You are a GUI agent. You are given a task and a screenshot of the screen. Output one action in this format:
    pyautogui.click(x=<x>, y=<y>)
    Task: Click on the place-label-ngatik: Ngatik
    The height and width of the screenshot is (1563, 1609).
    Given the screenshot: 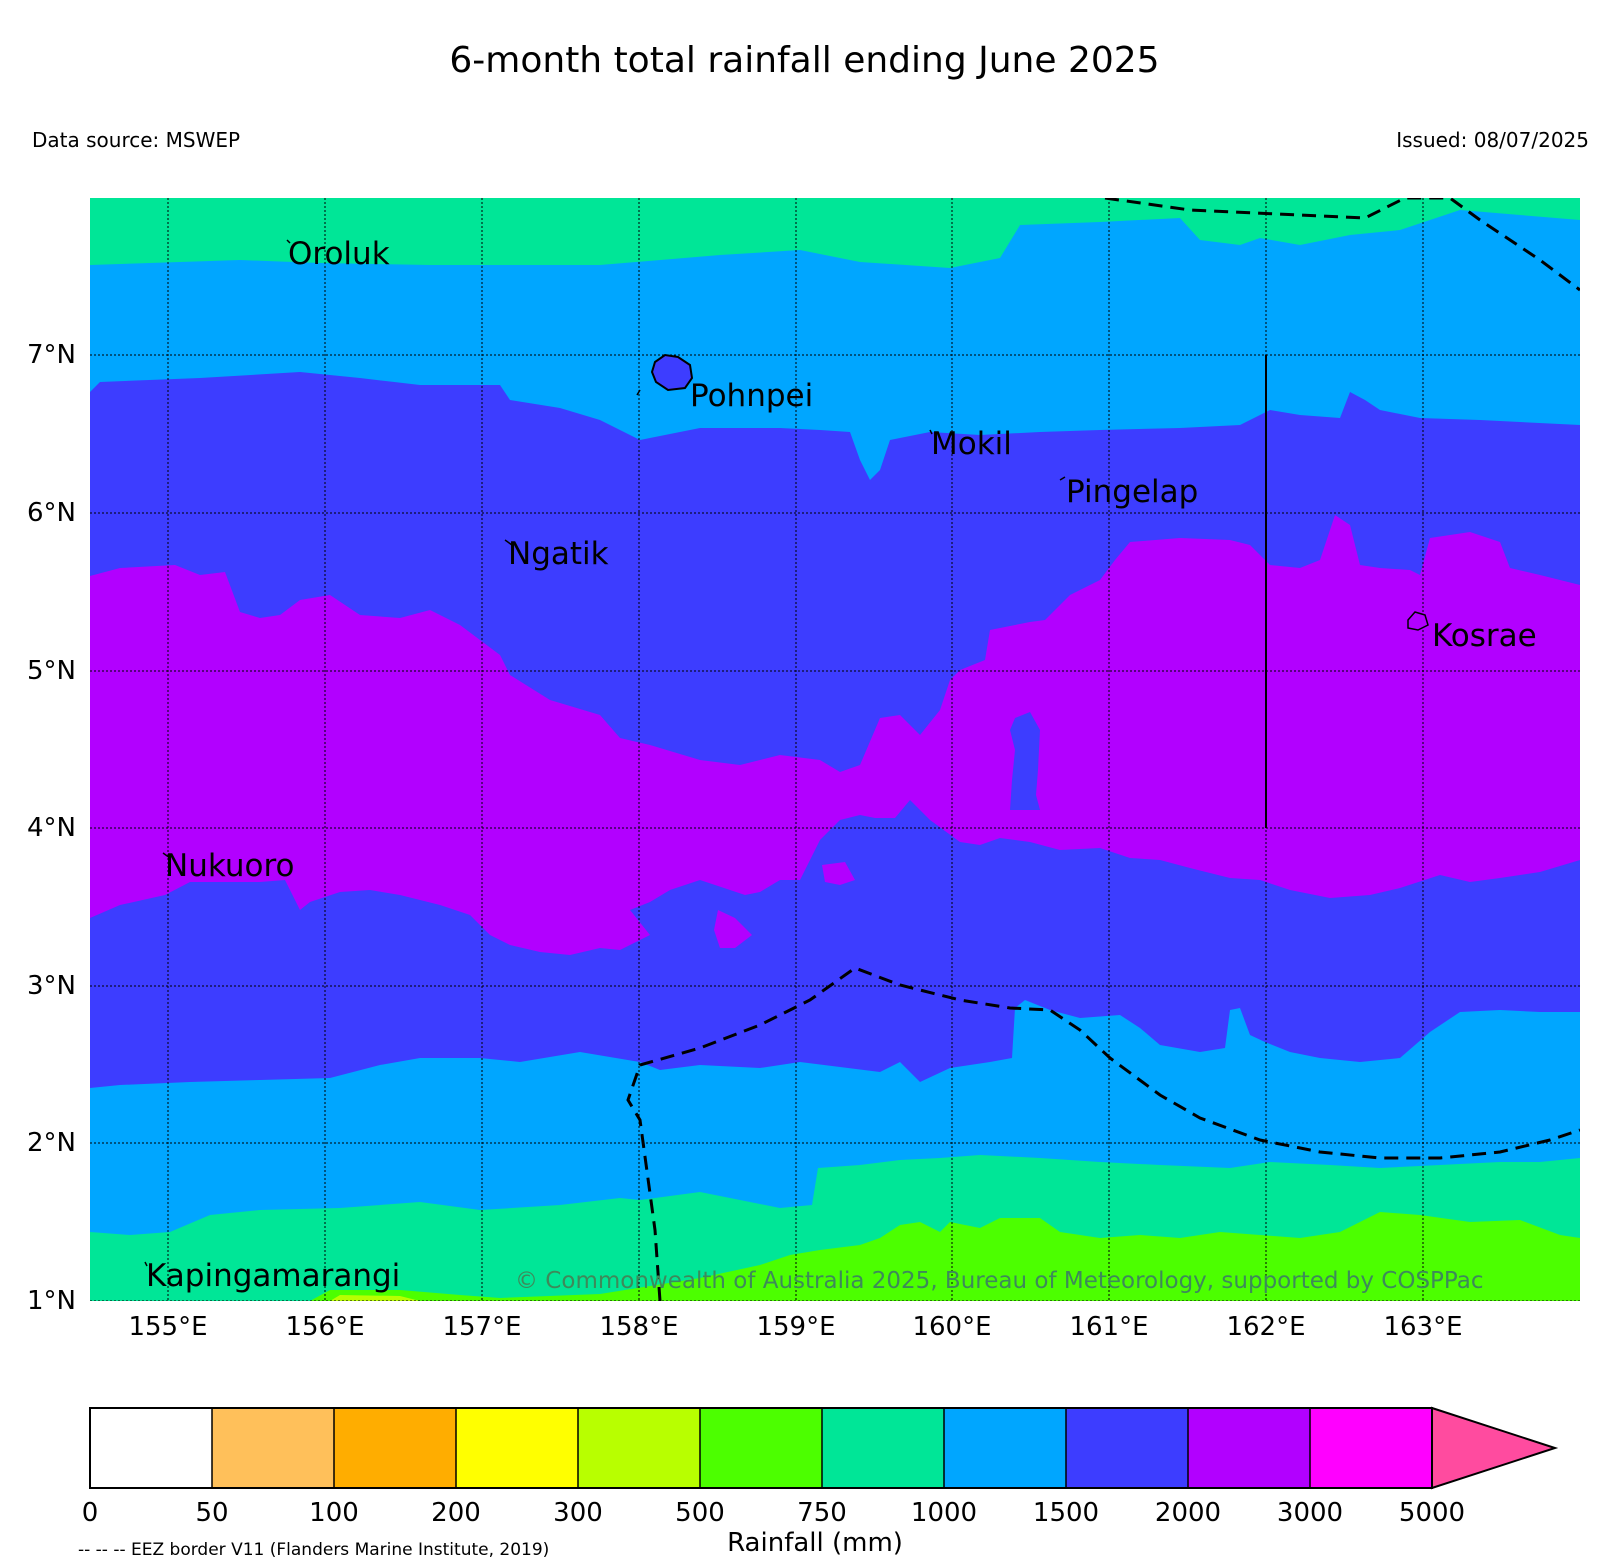 What is the action you would take?
    pyautogui.click(x=558, y=554)
    